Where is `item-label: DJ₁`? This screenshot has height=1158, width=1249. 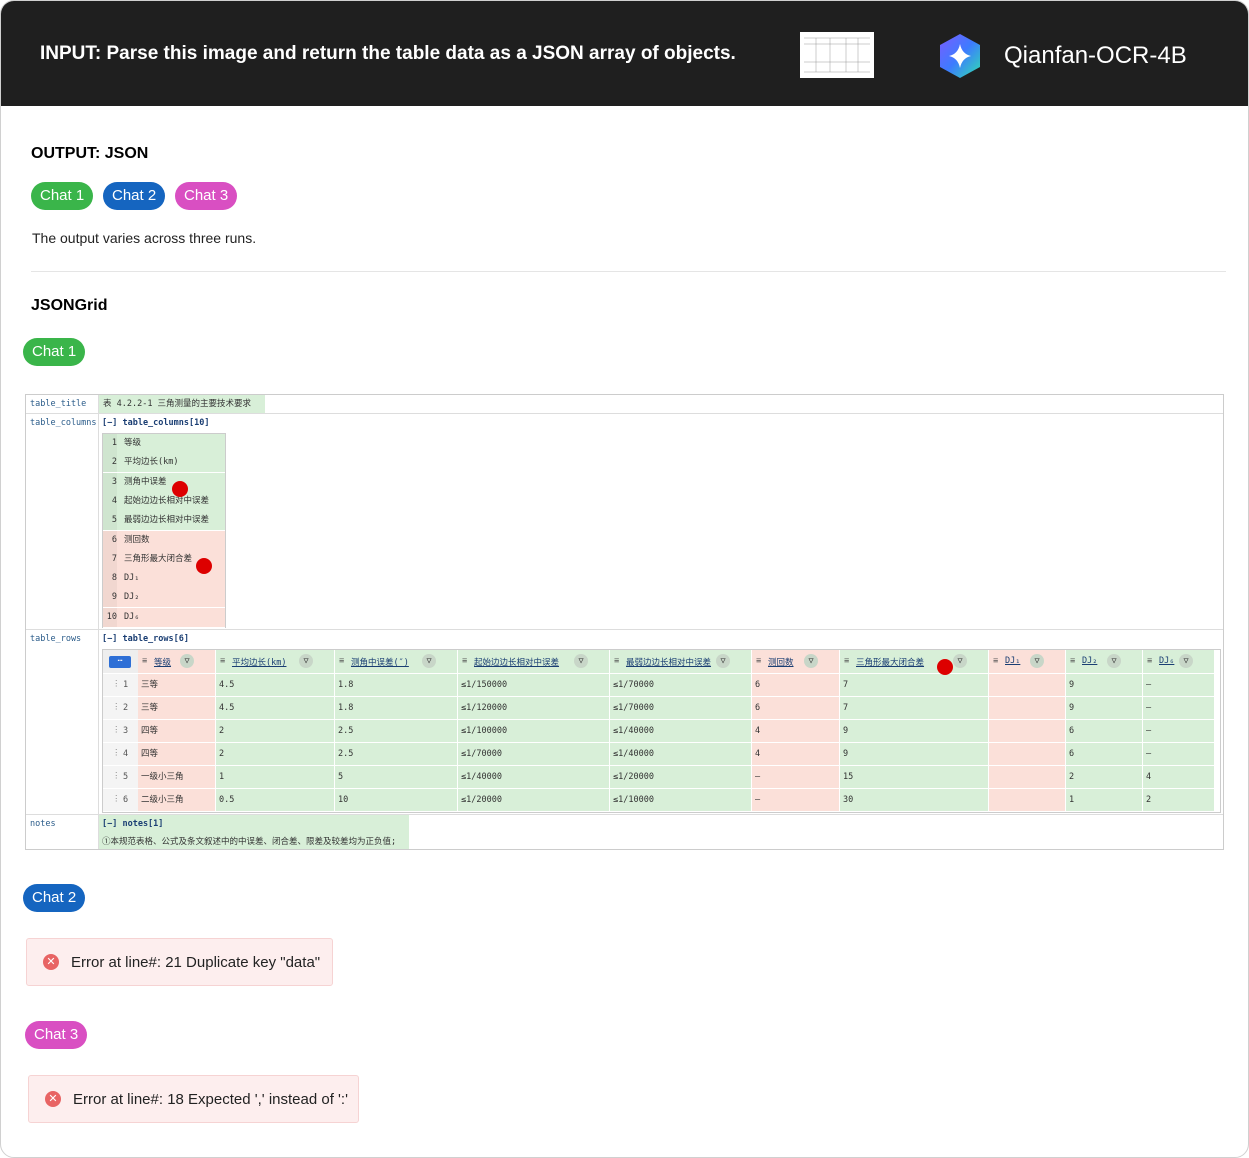 item-label: DJ₁ is located at coordinates (132, 578).